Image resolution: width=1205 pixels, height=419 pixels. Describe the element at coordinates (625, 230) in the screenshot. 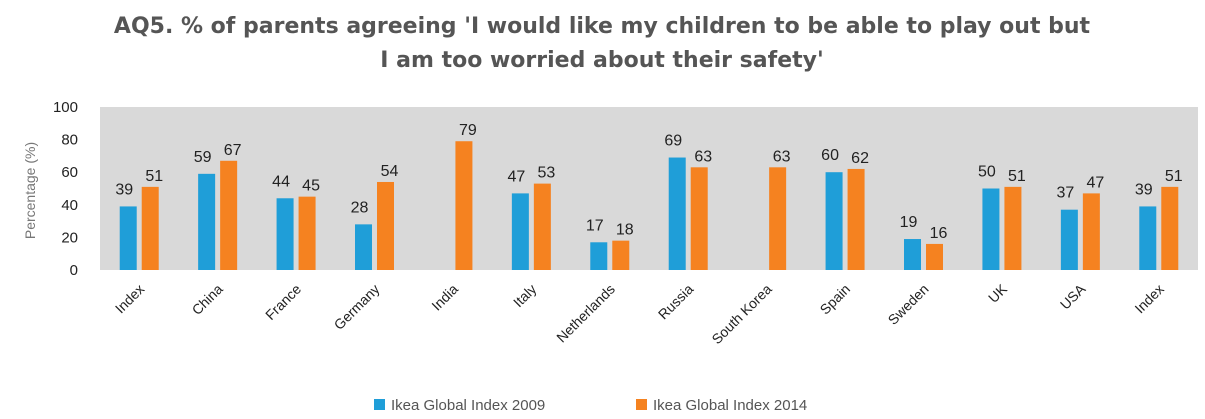

I see `data-label-2014: 18` at that location.